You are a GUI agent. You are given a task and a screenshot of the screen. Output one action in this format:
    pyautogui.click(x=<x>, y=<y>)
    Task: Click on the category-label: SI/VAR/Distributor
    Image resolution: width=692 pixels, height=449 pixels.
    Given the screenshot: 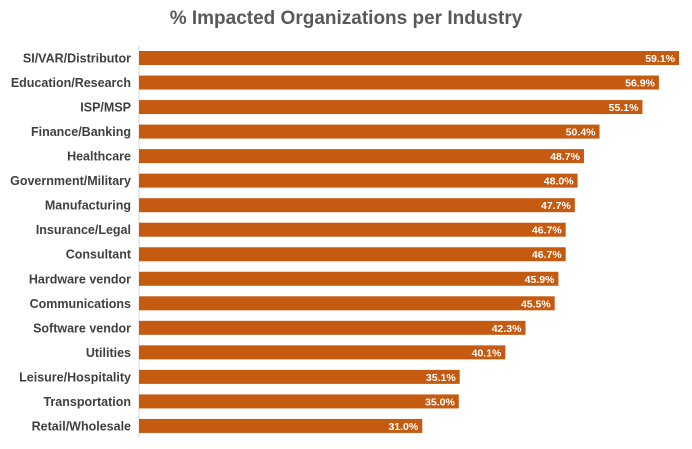 What is the action you would take?
    pyautogui.click(x=77, y=59)
    